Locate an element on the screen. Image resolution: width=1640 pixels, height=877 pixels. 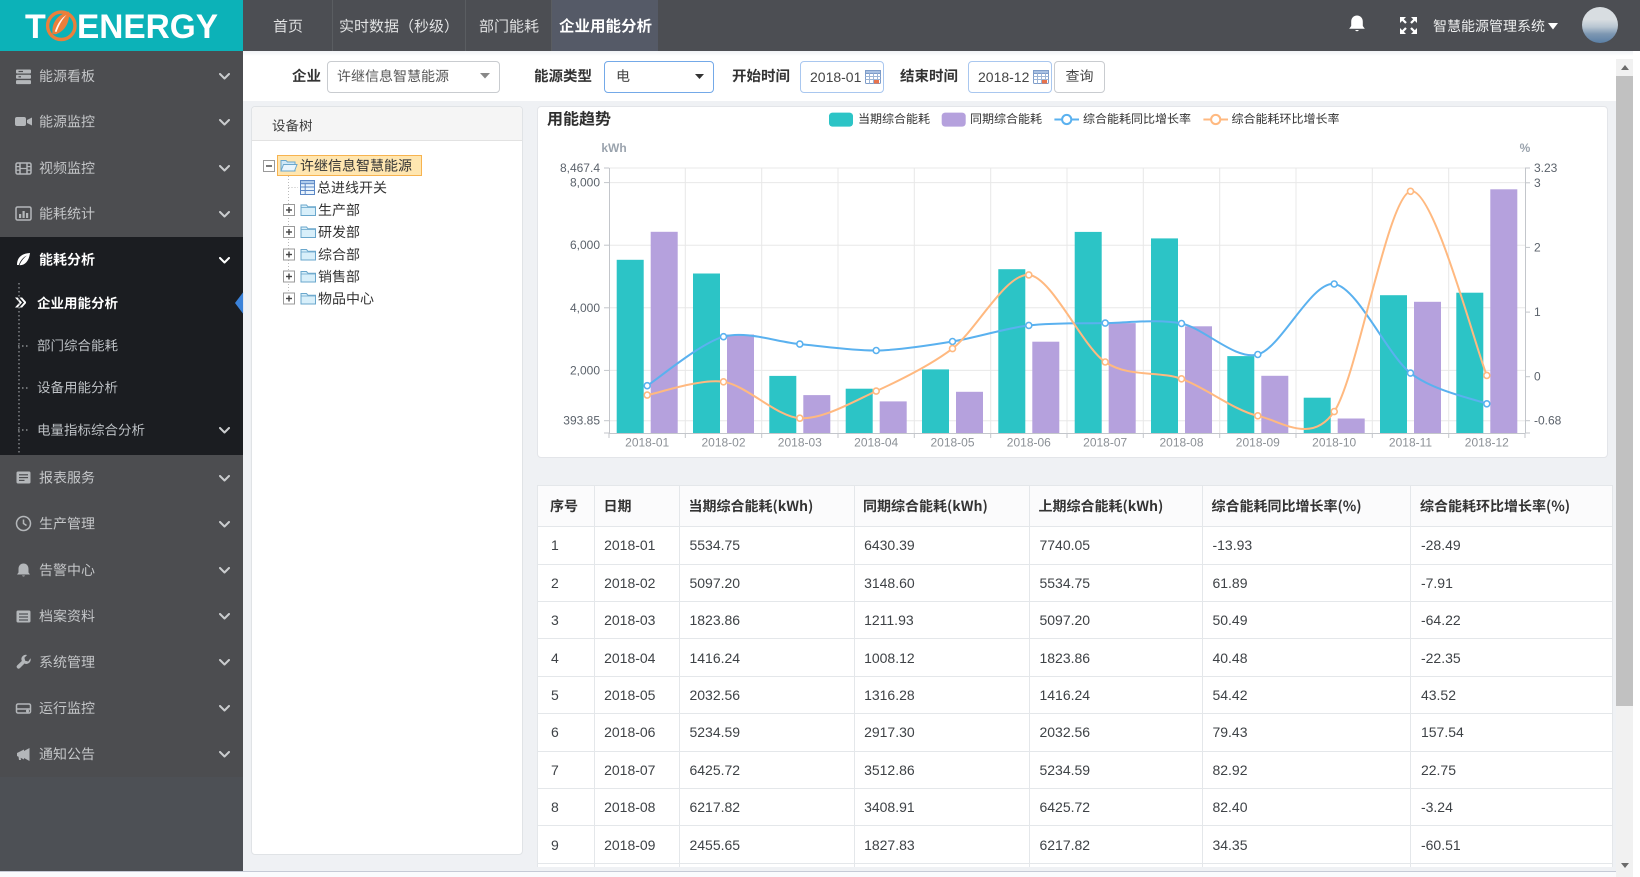
svg-text: 3.23 is located at coordinates (1546, 168).